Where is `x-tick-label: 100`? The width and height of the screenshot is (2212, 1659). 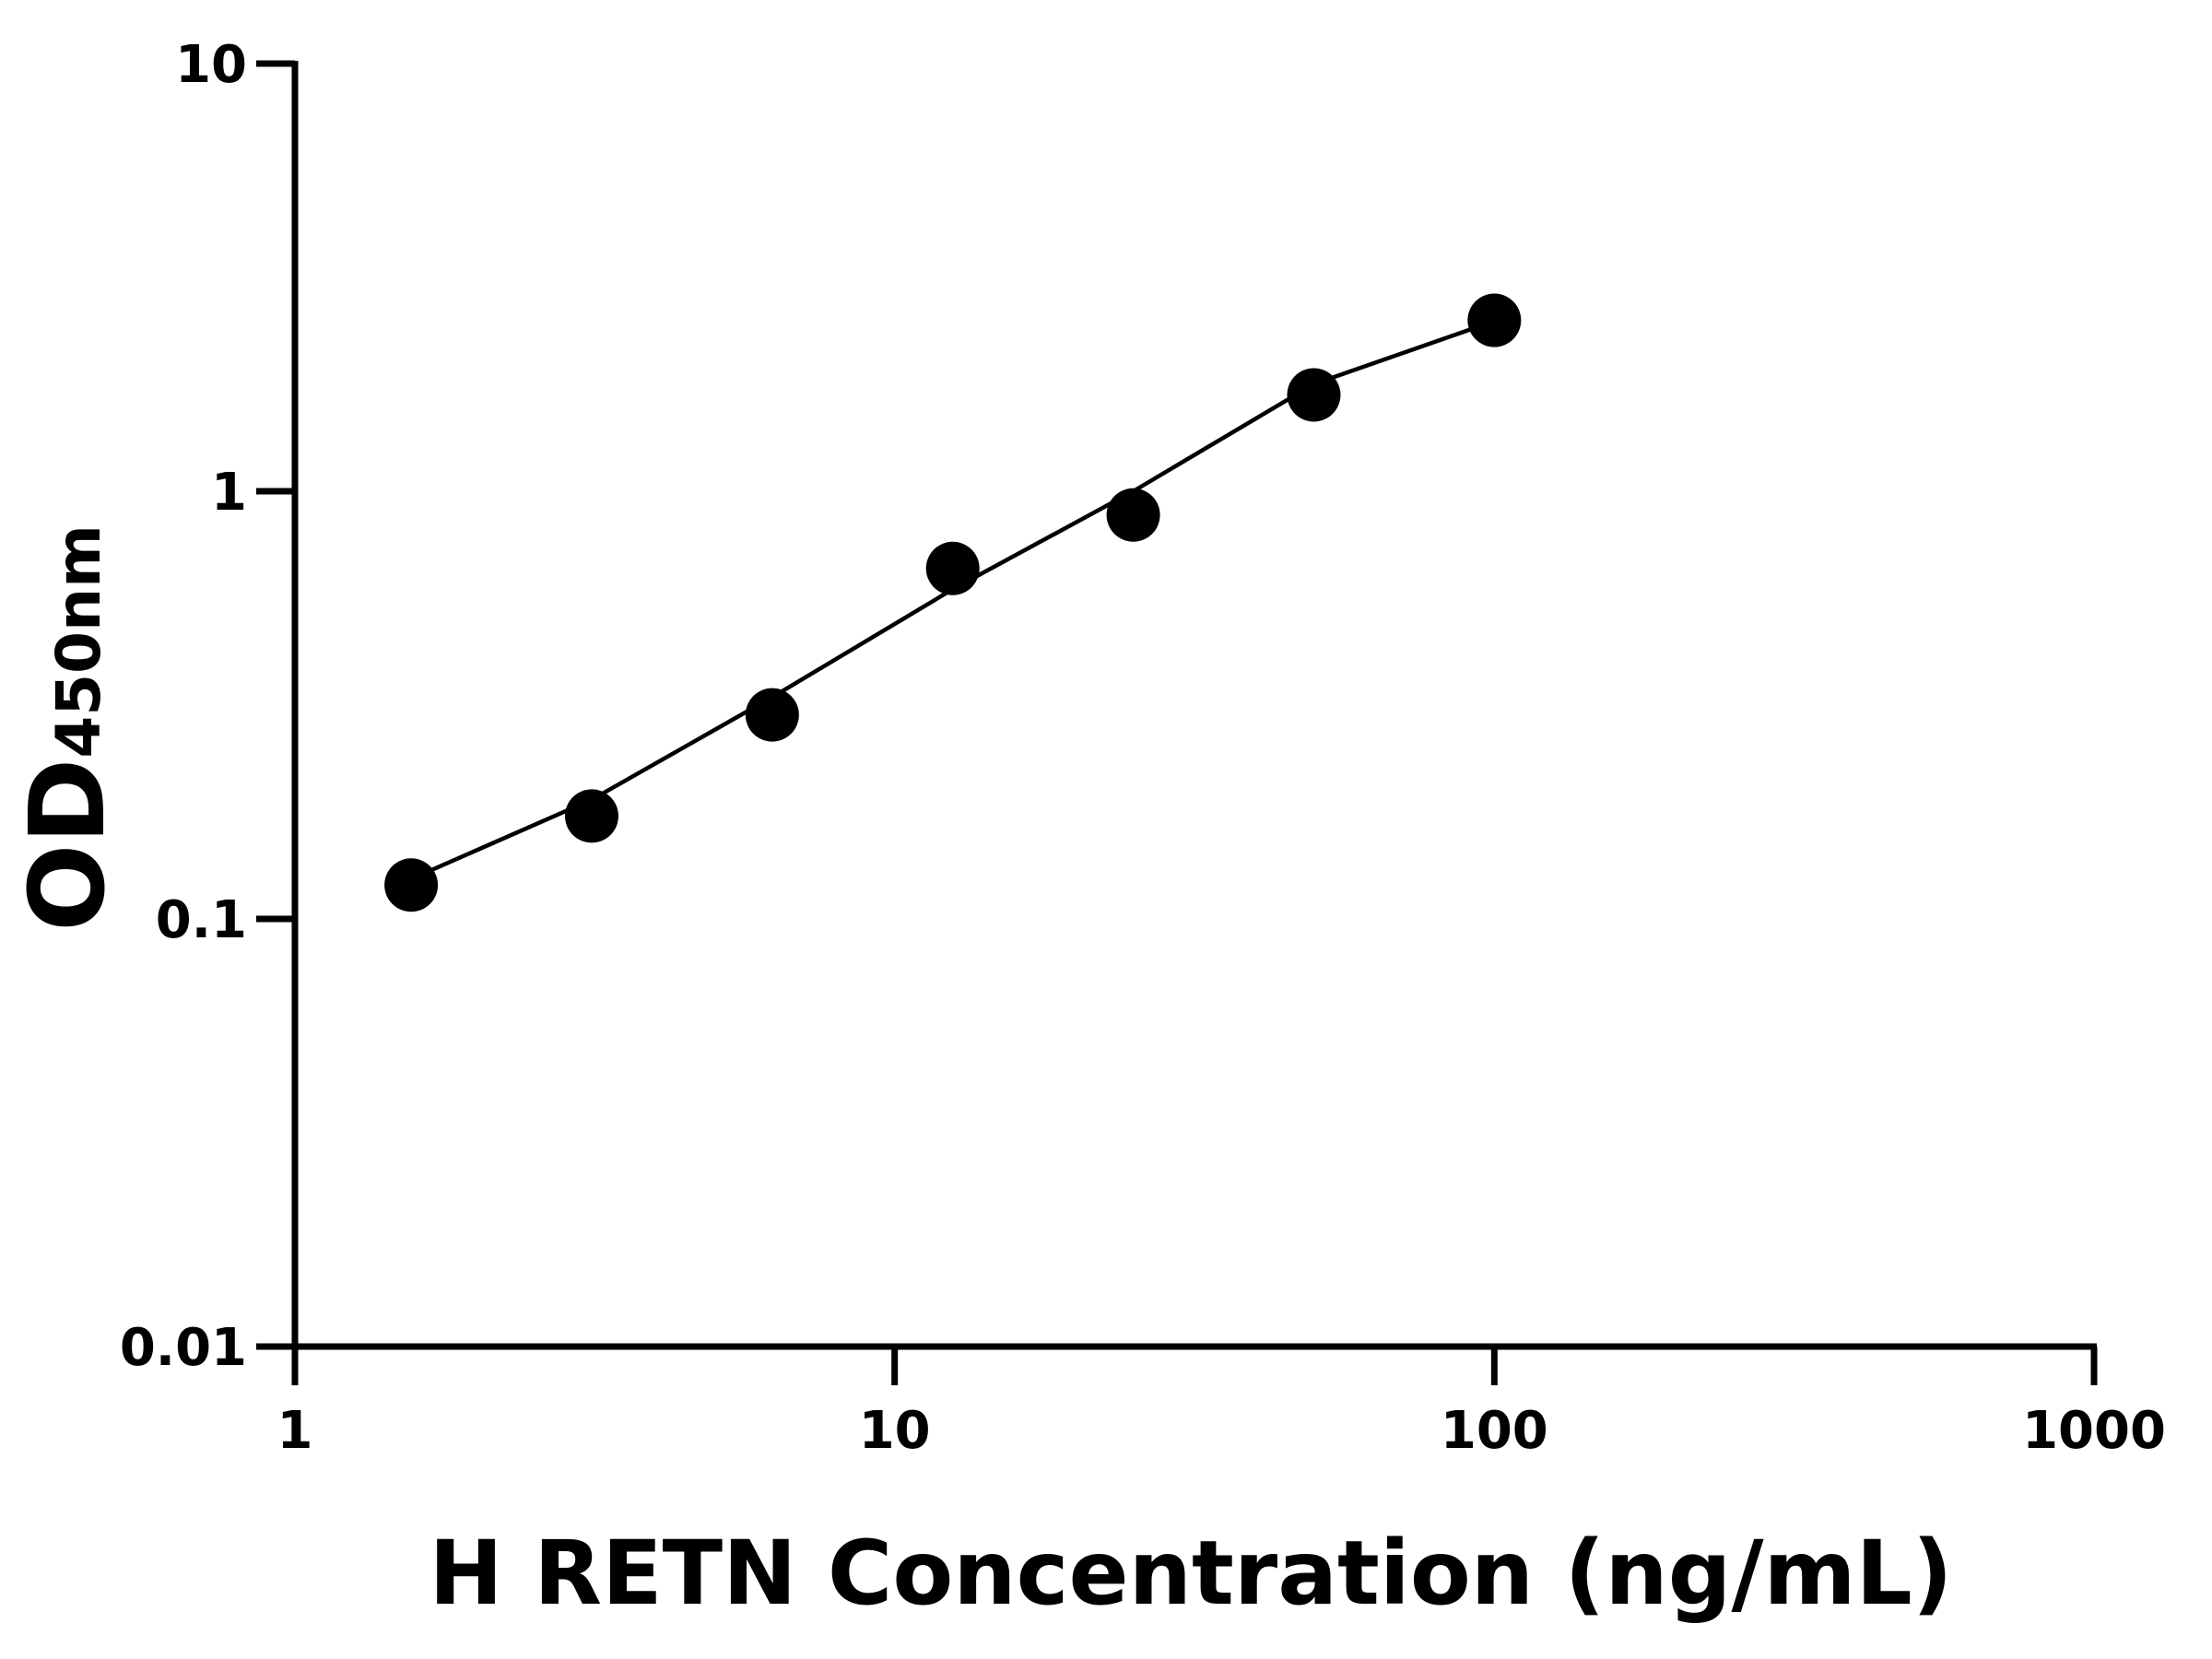
x-tick-label: 100 is located at coordinates (1494, 1431).